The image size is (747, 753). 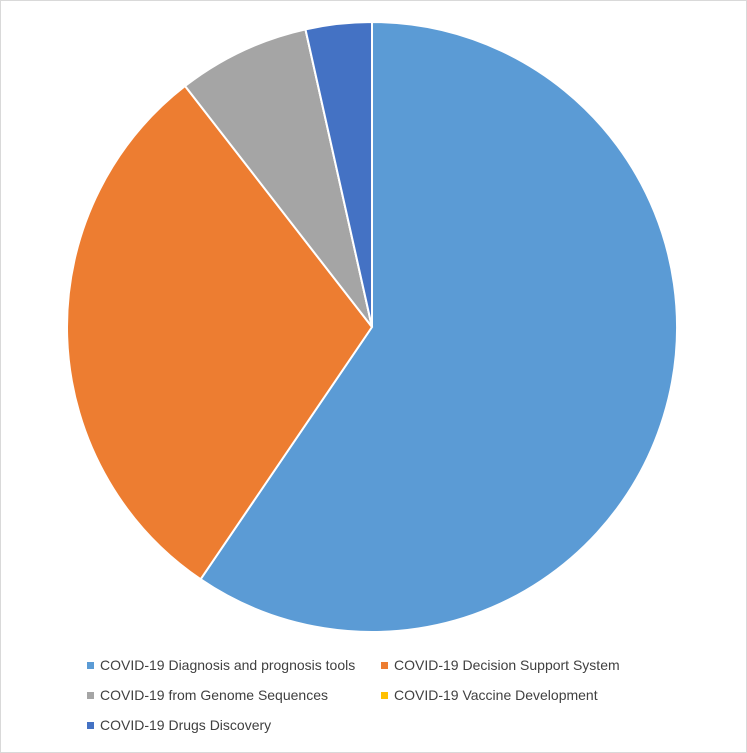 I want to click on legend-swatch-decision-support, so click(x=384, y=665).